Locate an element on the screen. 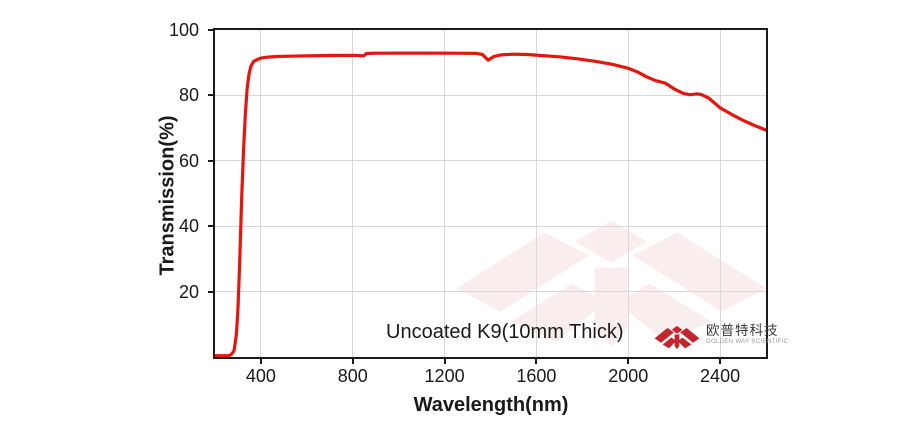 The height and width of the screenshot is (440, 924). x-tick-label: 2000 is located at coordinates (628, 376).